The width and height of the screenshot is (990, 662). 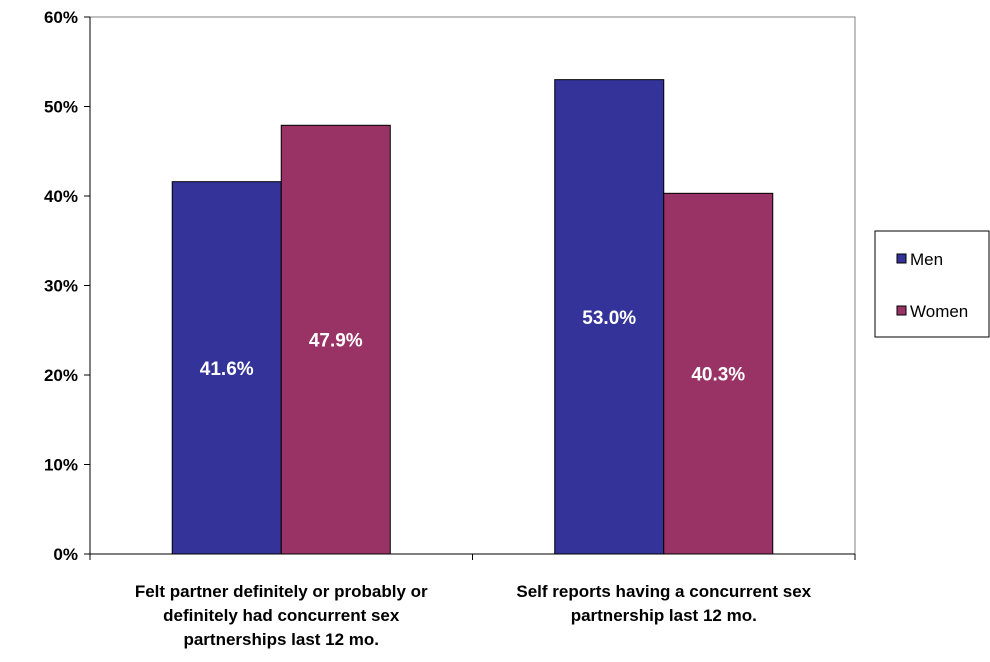 I want to click on x-category-label: Self reports having a concurrent sex, so click(x=663, y=591).